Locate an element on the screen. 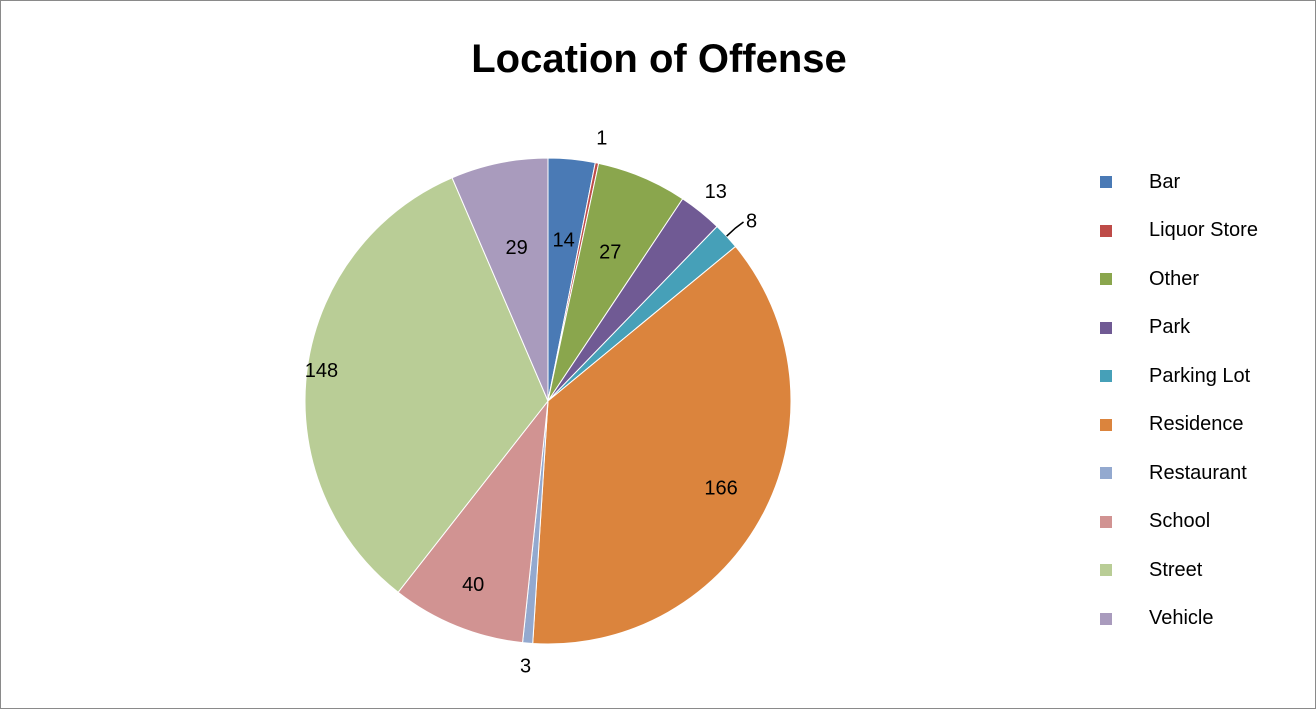 This screenshot has width=1316, height=709. legend-label: Street is located at coordinates (1176, 569).